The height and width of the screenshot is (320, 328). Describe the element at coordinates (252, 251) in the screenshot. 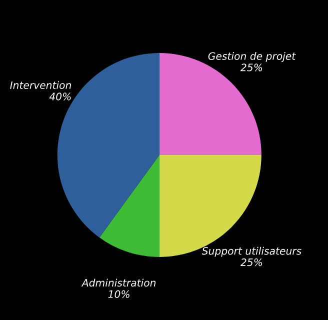

I see `slice-label: Support utilisateurs` at that location.